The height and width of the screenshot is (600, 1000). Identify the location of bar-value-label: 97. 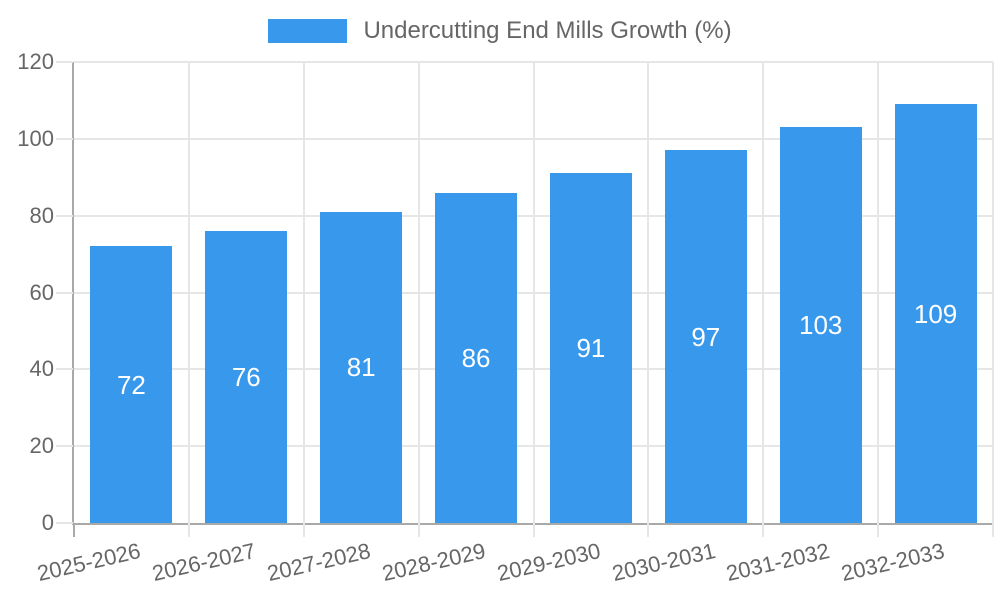
(706, 336).